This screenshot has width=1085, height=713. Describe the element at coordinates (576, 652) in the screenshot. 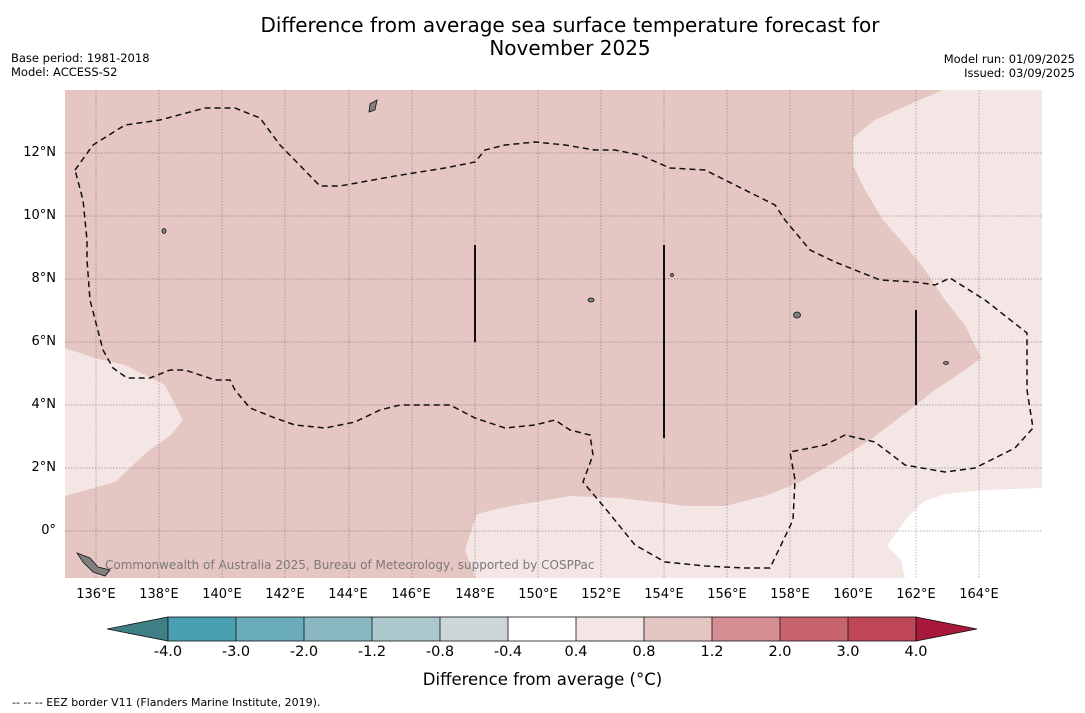

I see `colorbar-tick: 0.4` at that location.